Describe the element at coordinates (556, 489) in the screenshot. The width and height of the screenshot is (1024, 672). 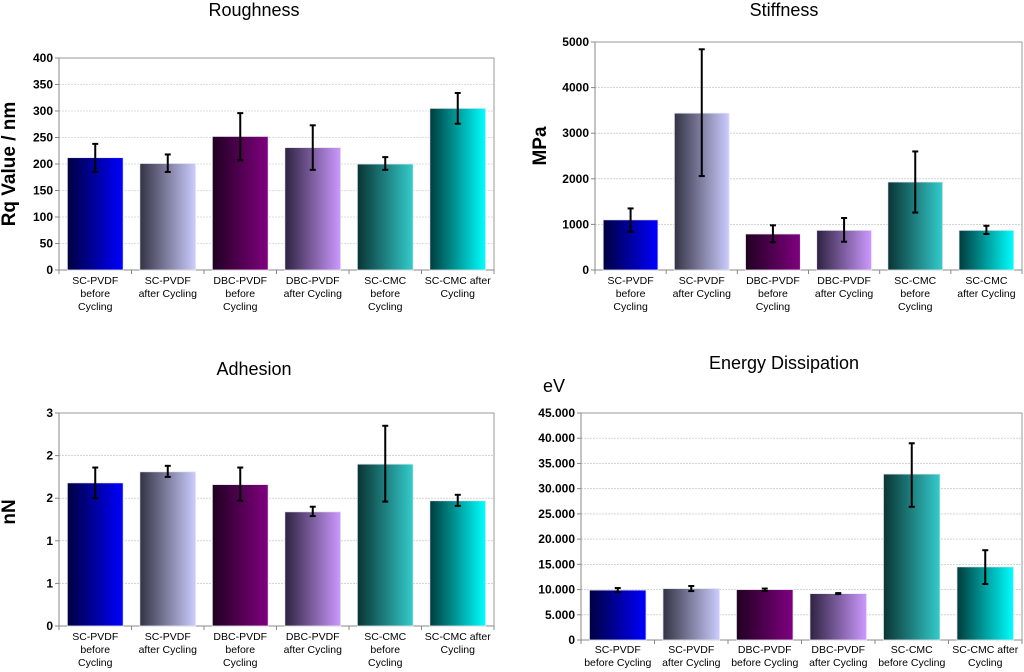
I see `y-tick-label: 30.000` at that location.